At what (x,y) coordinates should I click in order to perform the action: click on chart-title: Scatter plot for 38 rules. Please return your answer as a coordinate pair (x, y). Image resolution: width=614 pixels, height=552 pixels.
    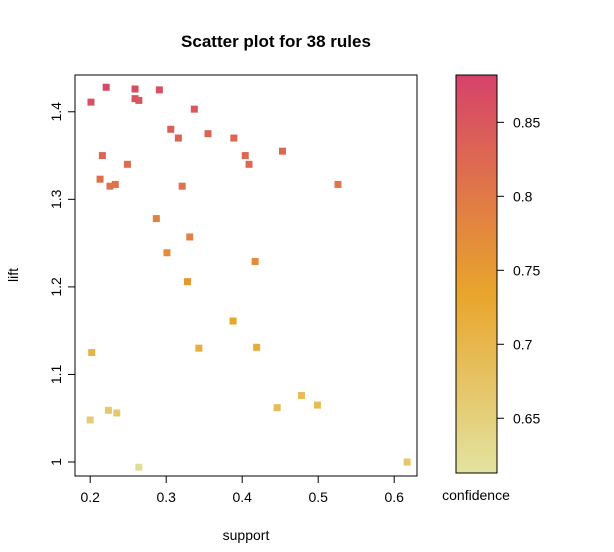
    Looking at the image, I should click on (276, 41).